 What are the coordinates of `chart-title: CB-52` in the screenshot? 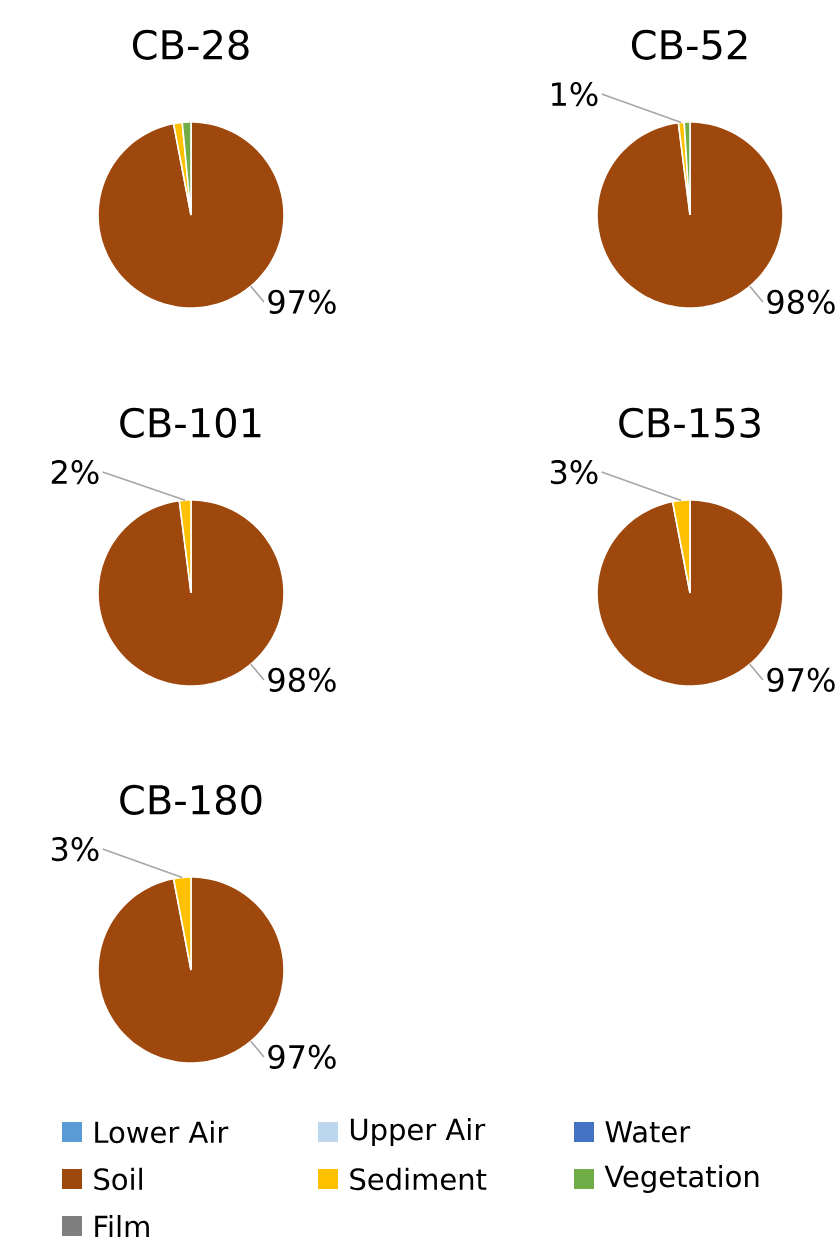 It's located at (689, 44).